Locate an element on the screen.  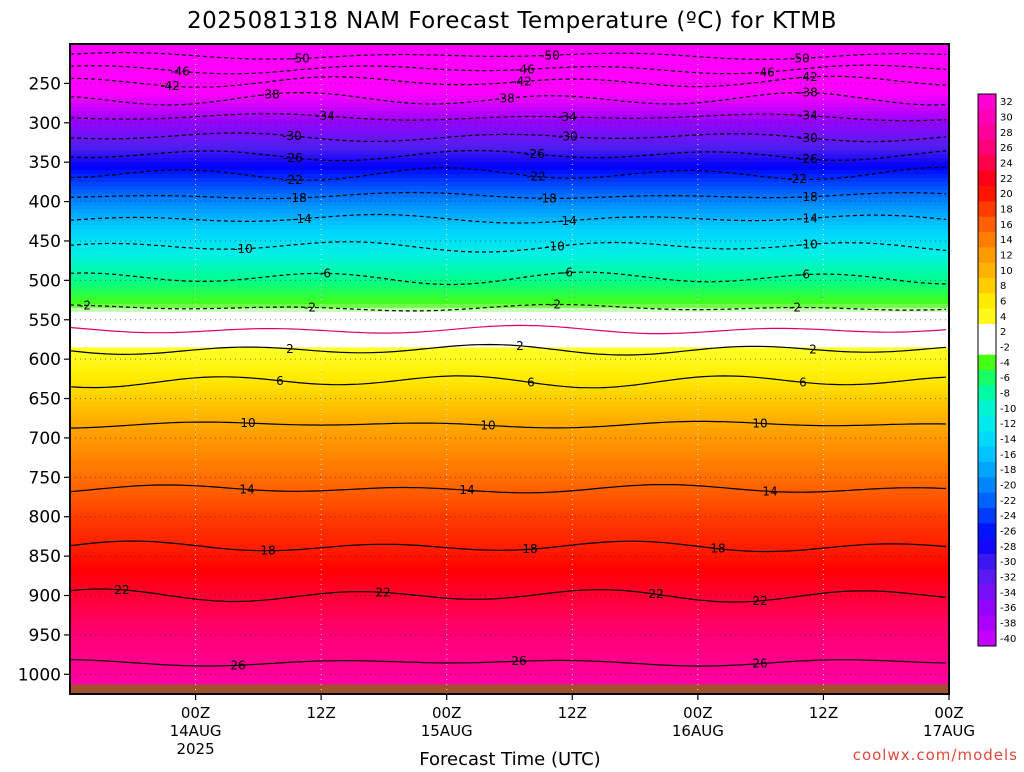
colorbar-label: -2 is located at coordinates (1005, 348).